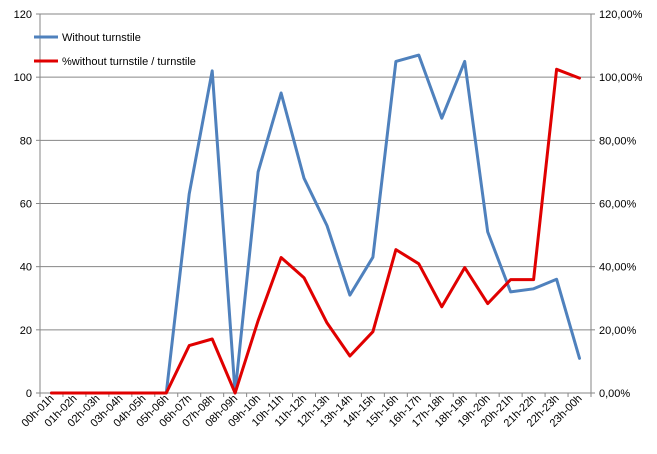 The height and width of the screenshot is (454, 657). What do you see at coordinates (621, 15) in the screenshot?
I see `y-right-tick-label: 120,00%` at bounding box center [621, 15].